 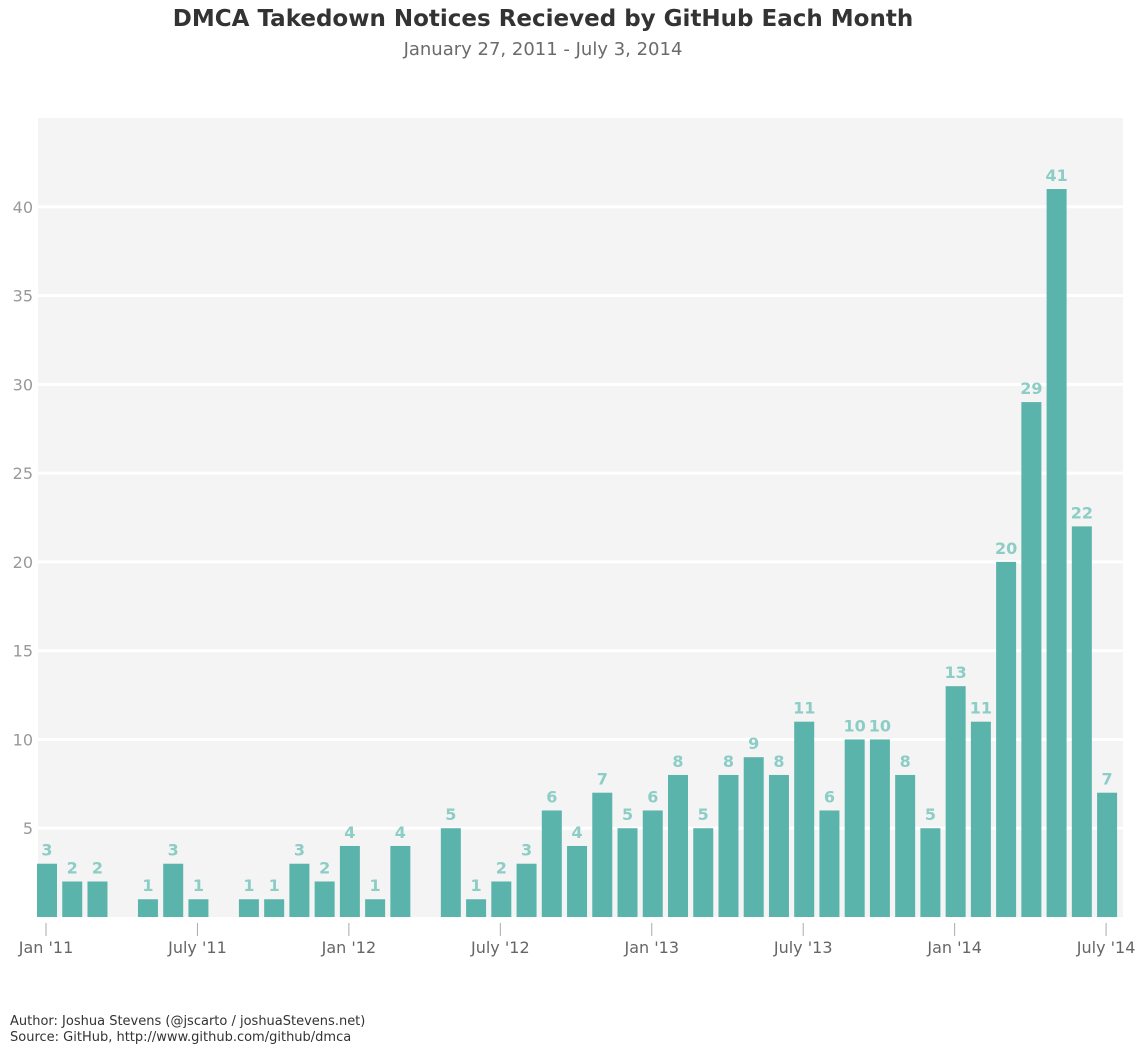 I want to click on data-label: 20, so click(x=1006, y=548).